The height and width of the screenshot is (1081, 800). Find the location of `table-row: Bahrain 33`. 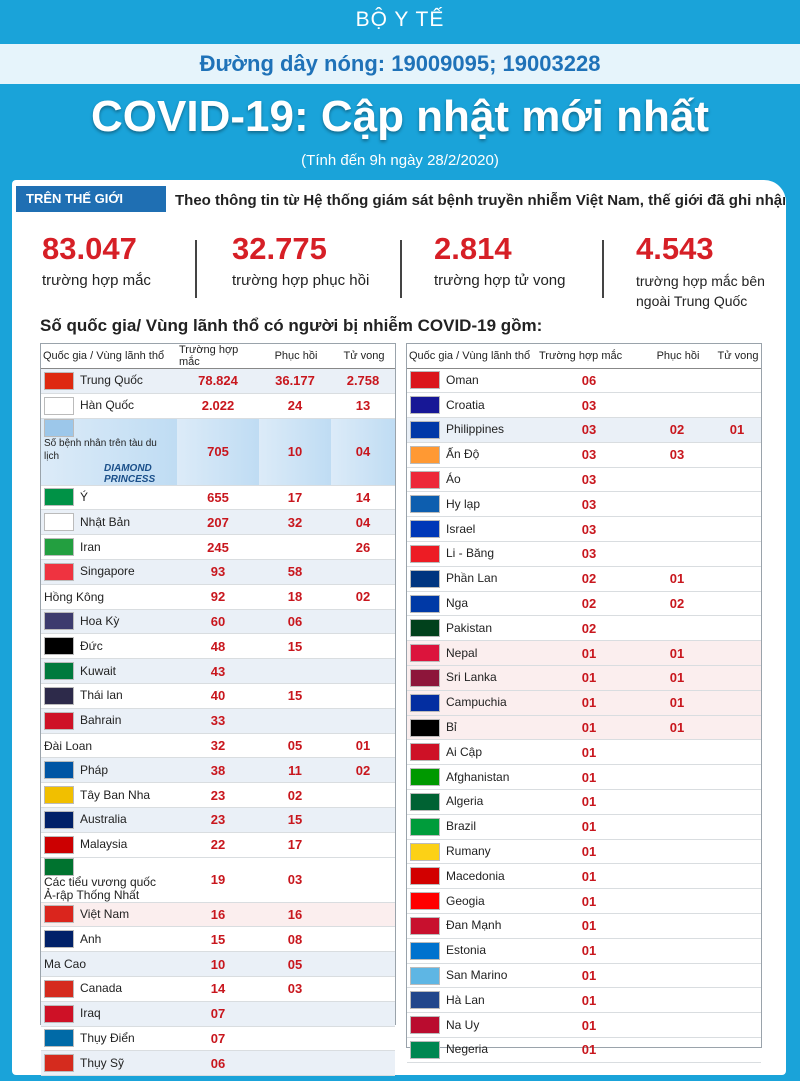

table-row: Bahrain 33 is located at coordinates (218, 721).